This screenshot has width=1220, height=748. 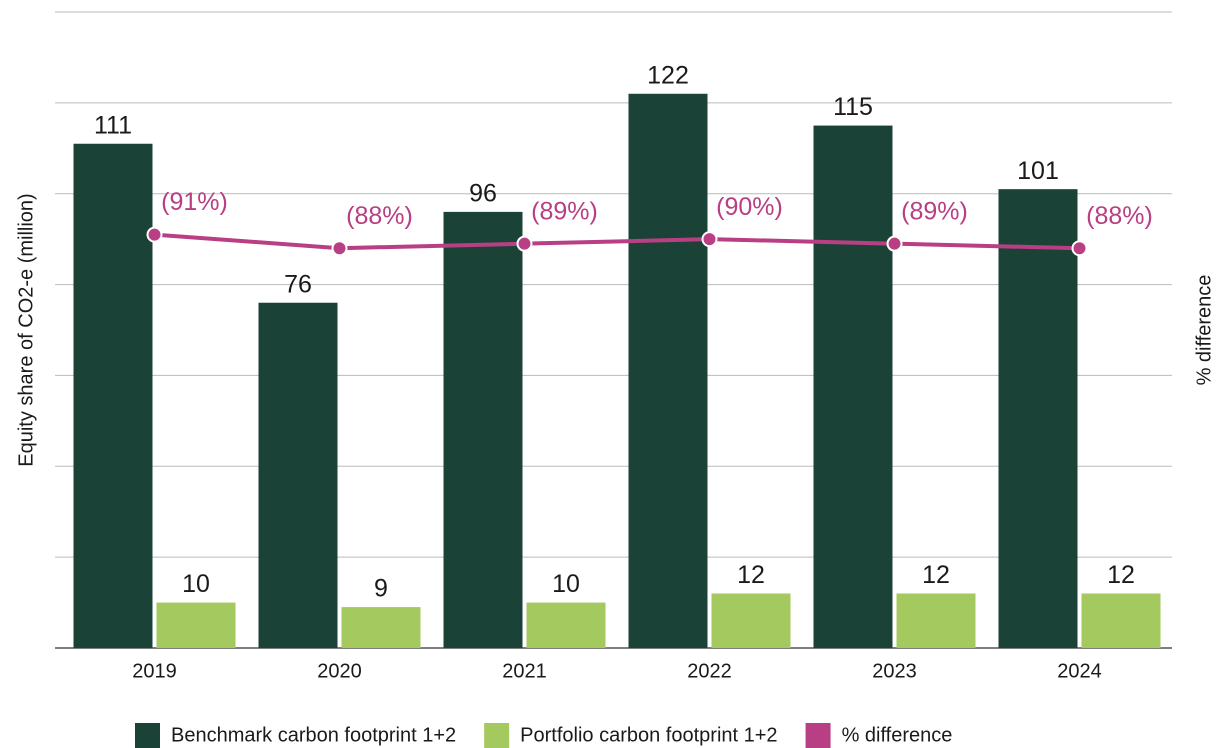 I want to click on legend-label: % difference, so click(x=897, y=735).